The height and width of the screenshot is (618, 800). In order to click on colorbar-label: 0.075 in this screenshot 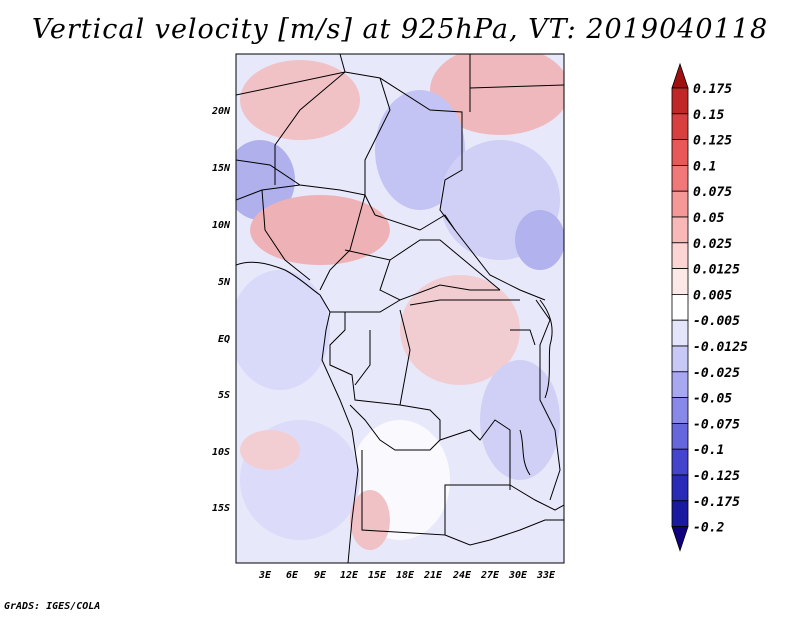, I will do `click(712, 192)`.